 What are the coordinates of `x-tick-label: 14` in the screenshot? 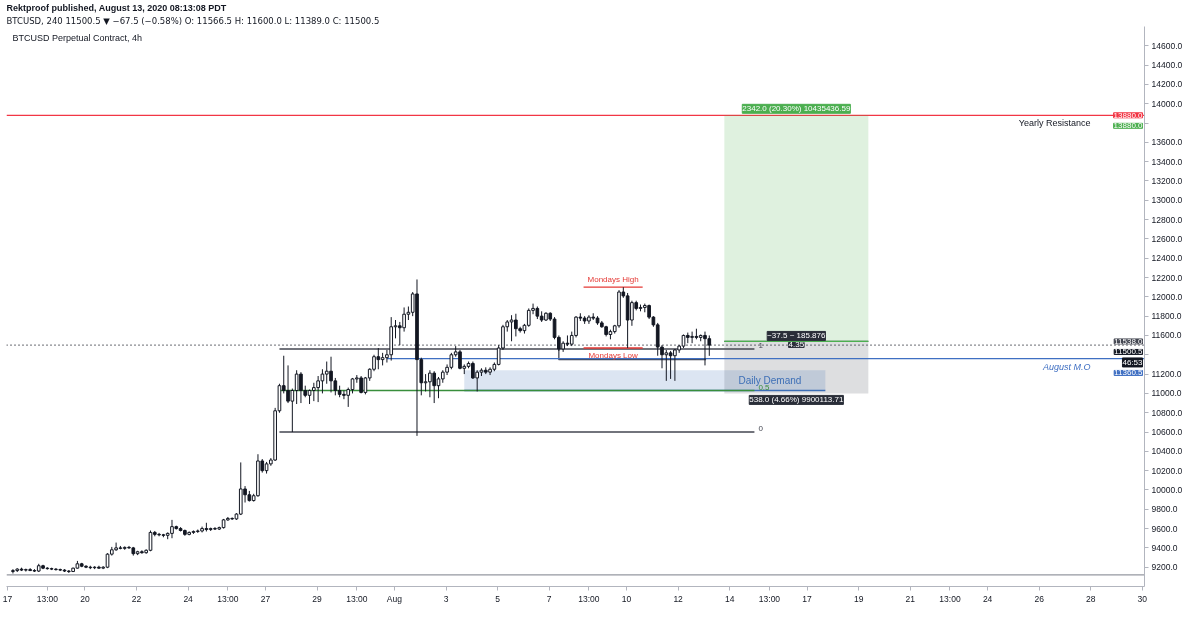 It's located at (729, 598).